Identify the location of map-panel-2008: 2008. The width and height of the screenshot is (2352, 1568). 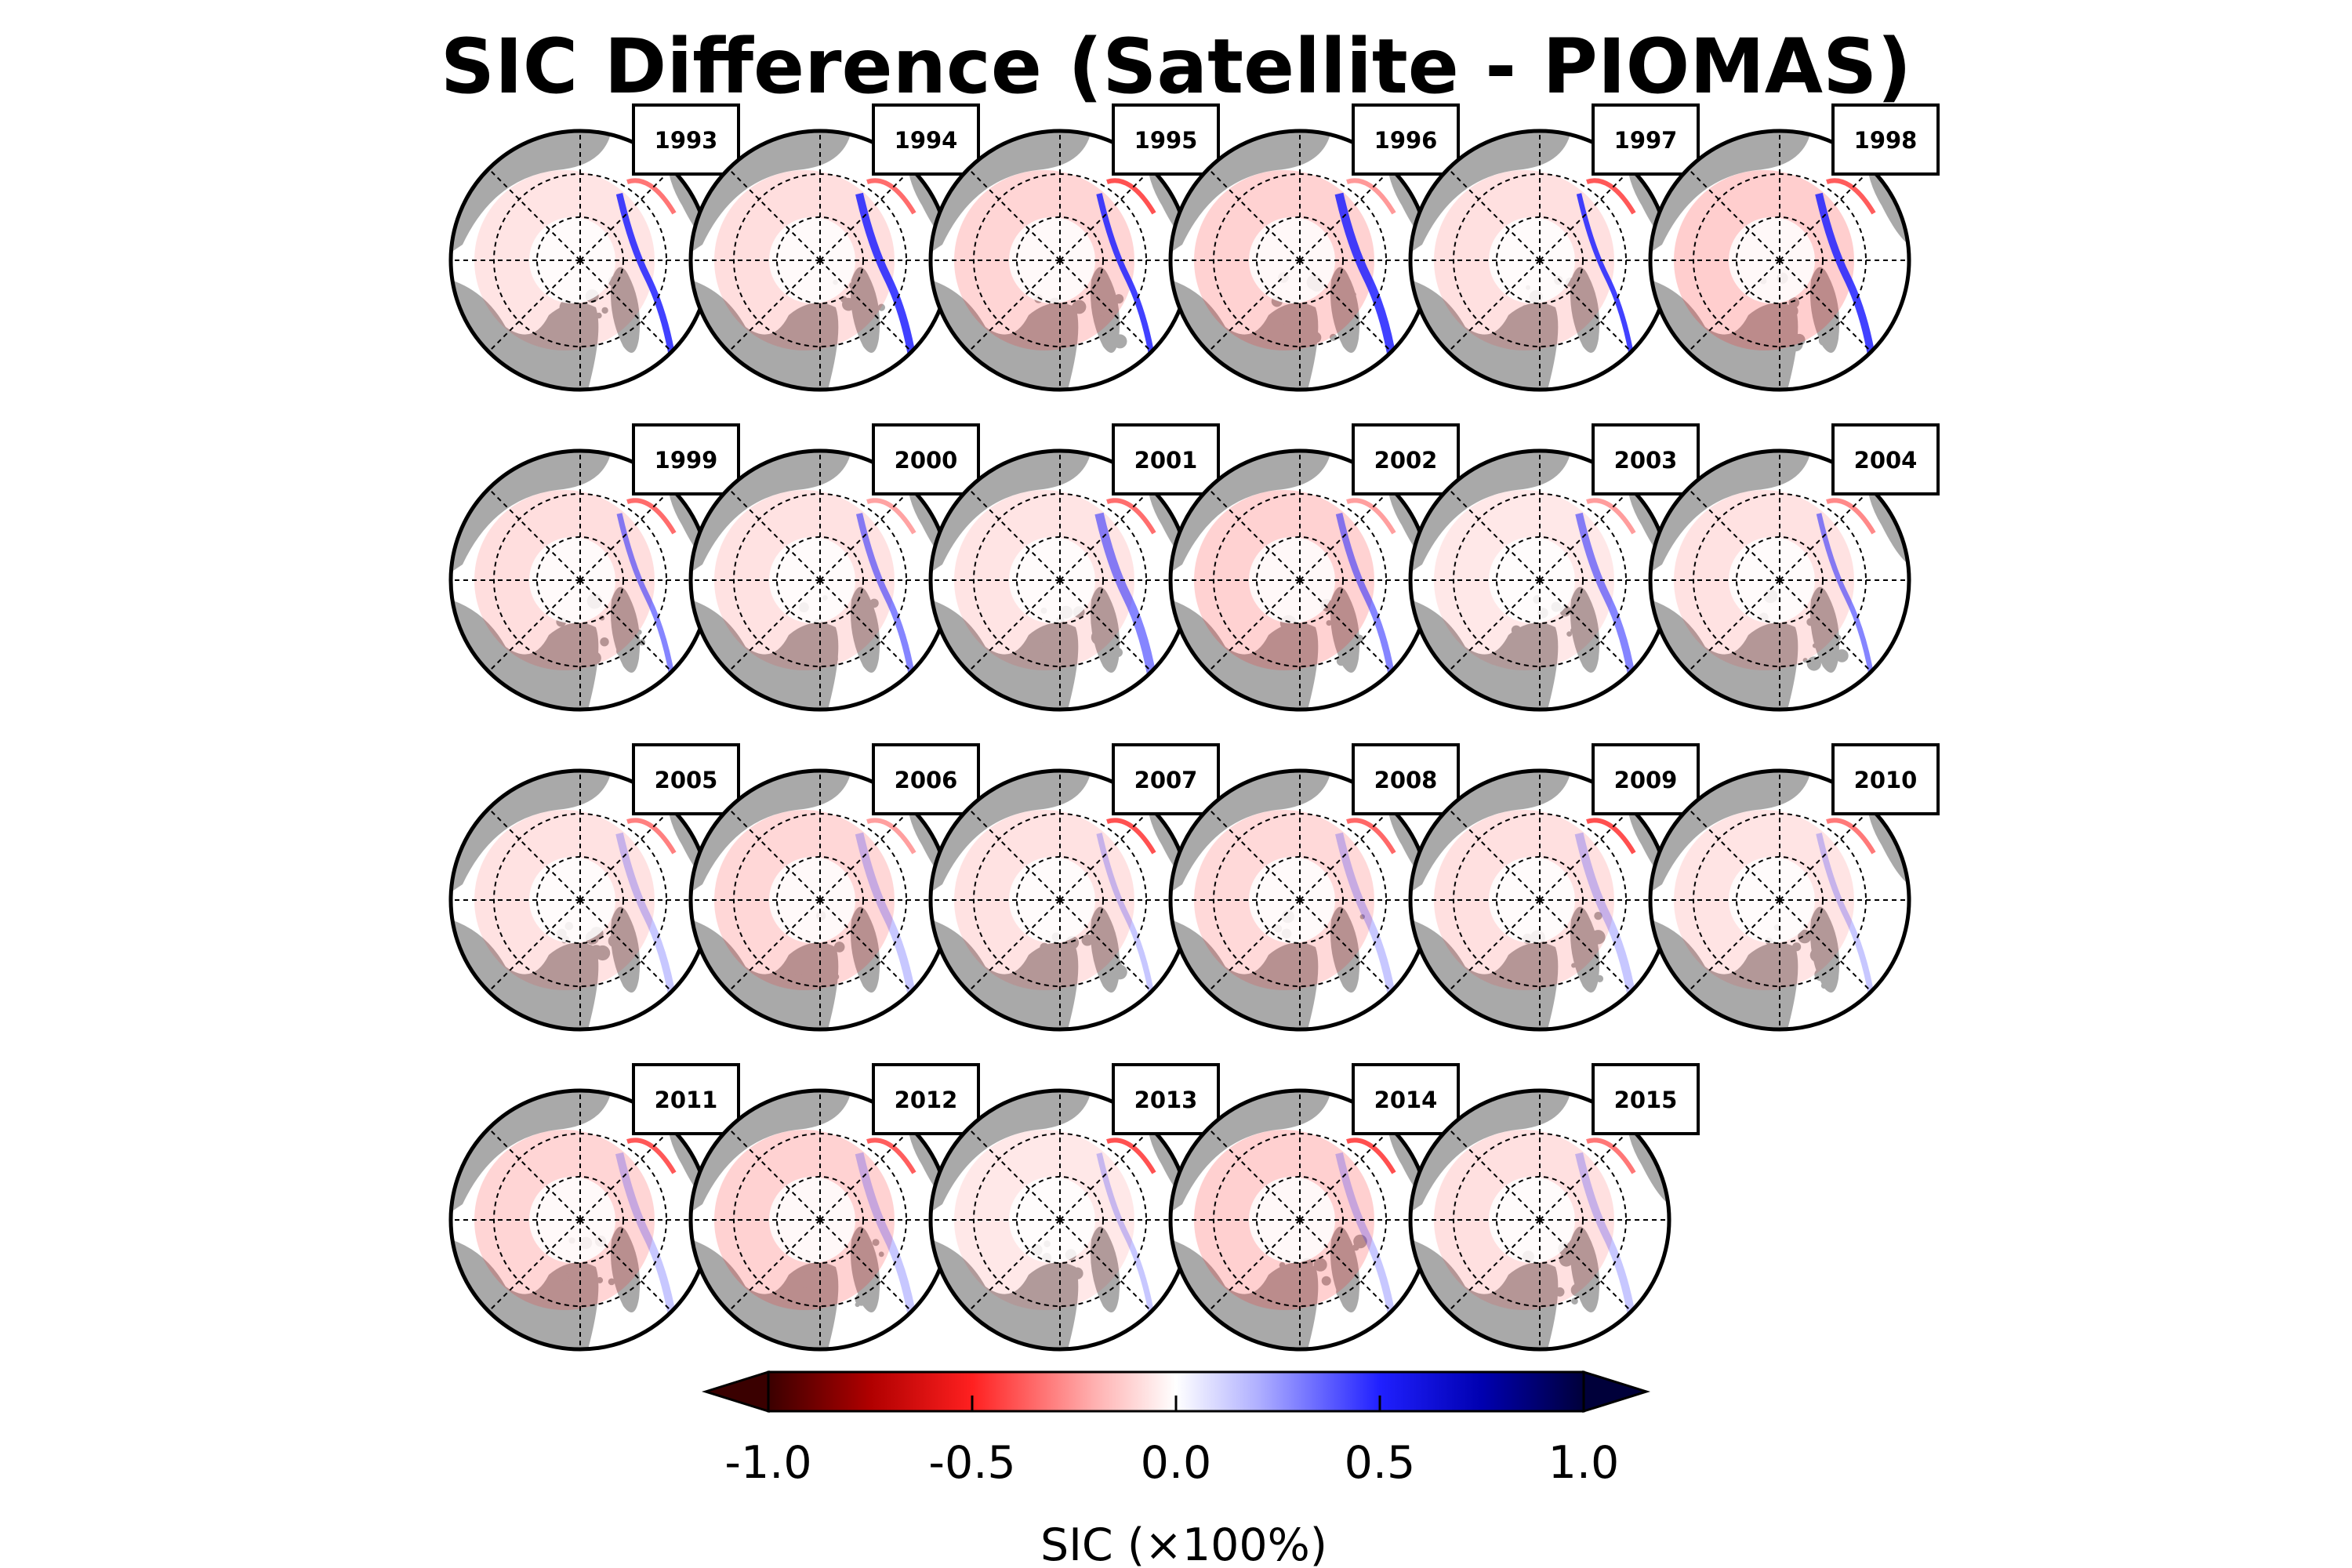
(1314, 887).